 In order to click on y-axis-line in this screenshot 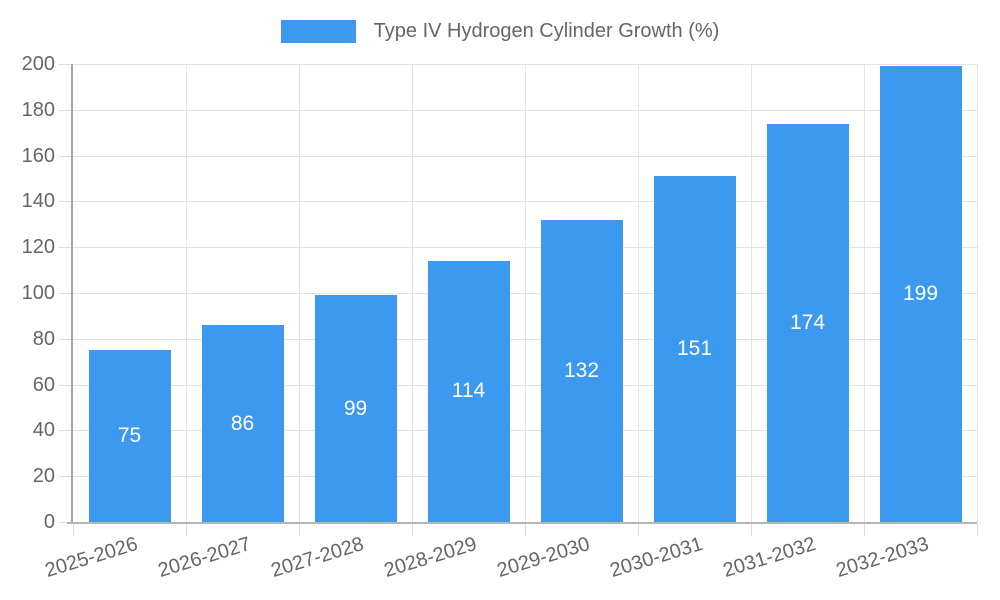, I will do `click(72, 294)`.